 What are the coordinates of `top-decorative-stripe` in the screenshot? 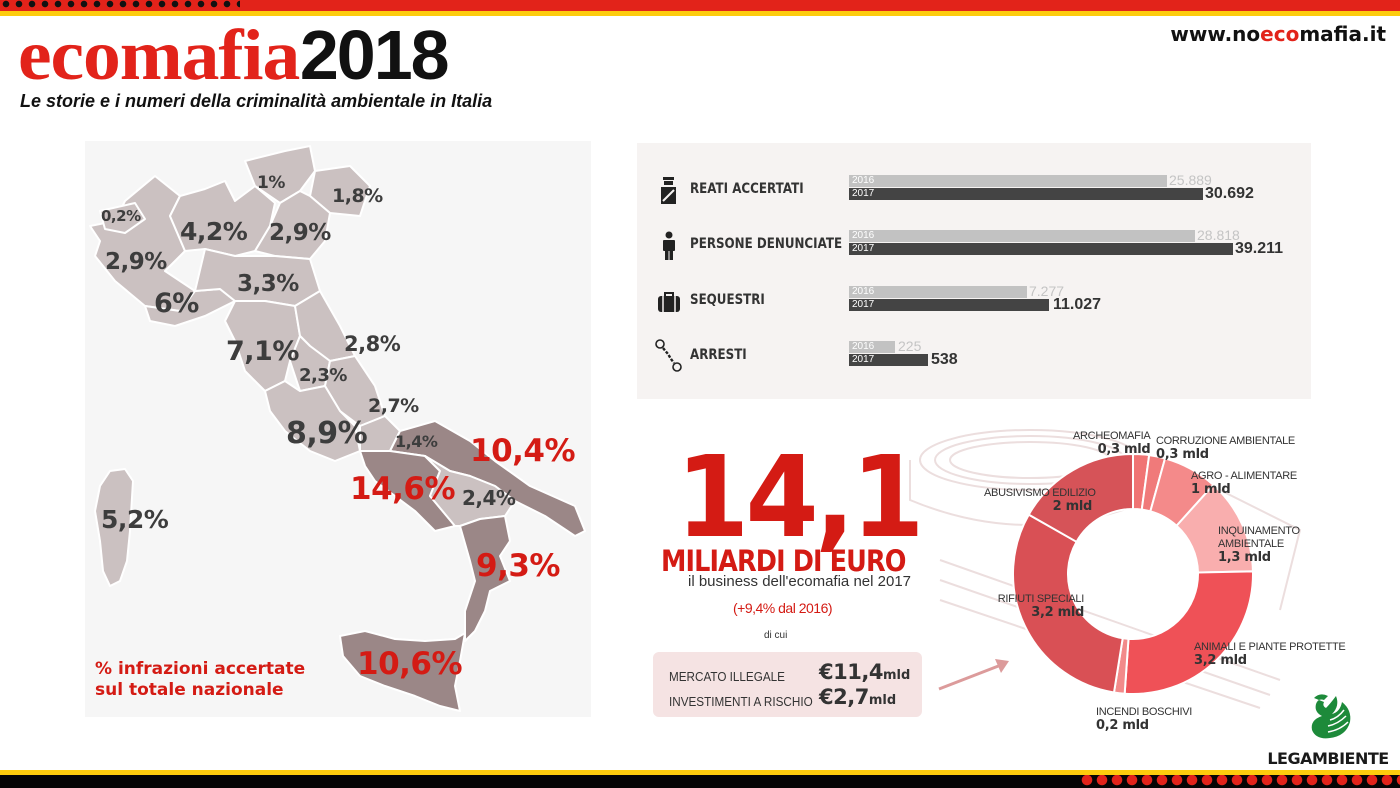 It's located at (700, 8).